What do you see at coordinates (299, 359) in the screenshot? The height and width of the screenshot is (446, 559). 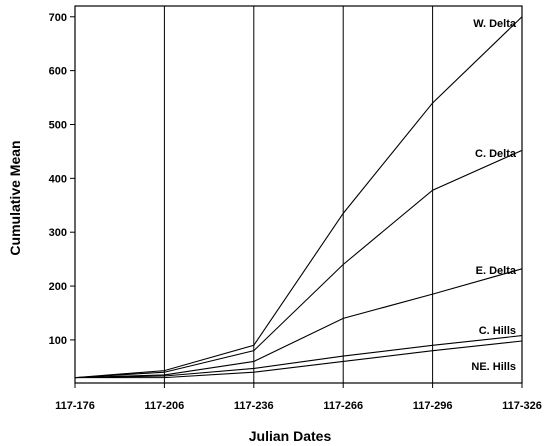 I see `series-line-ne-hills` at bounding box center [299, 359].